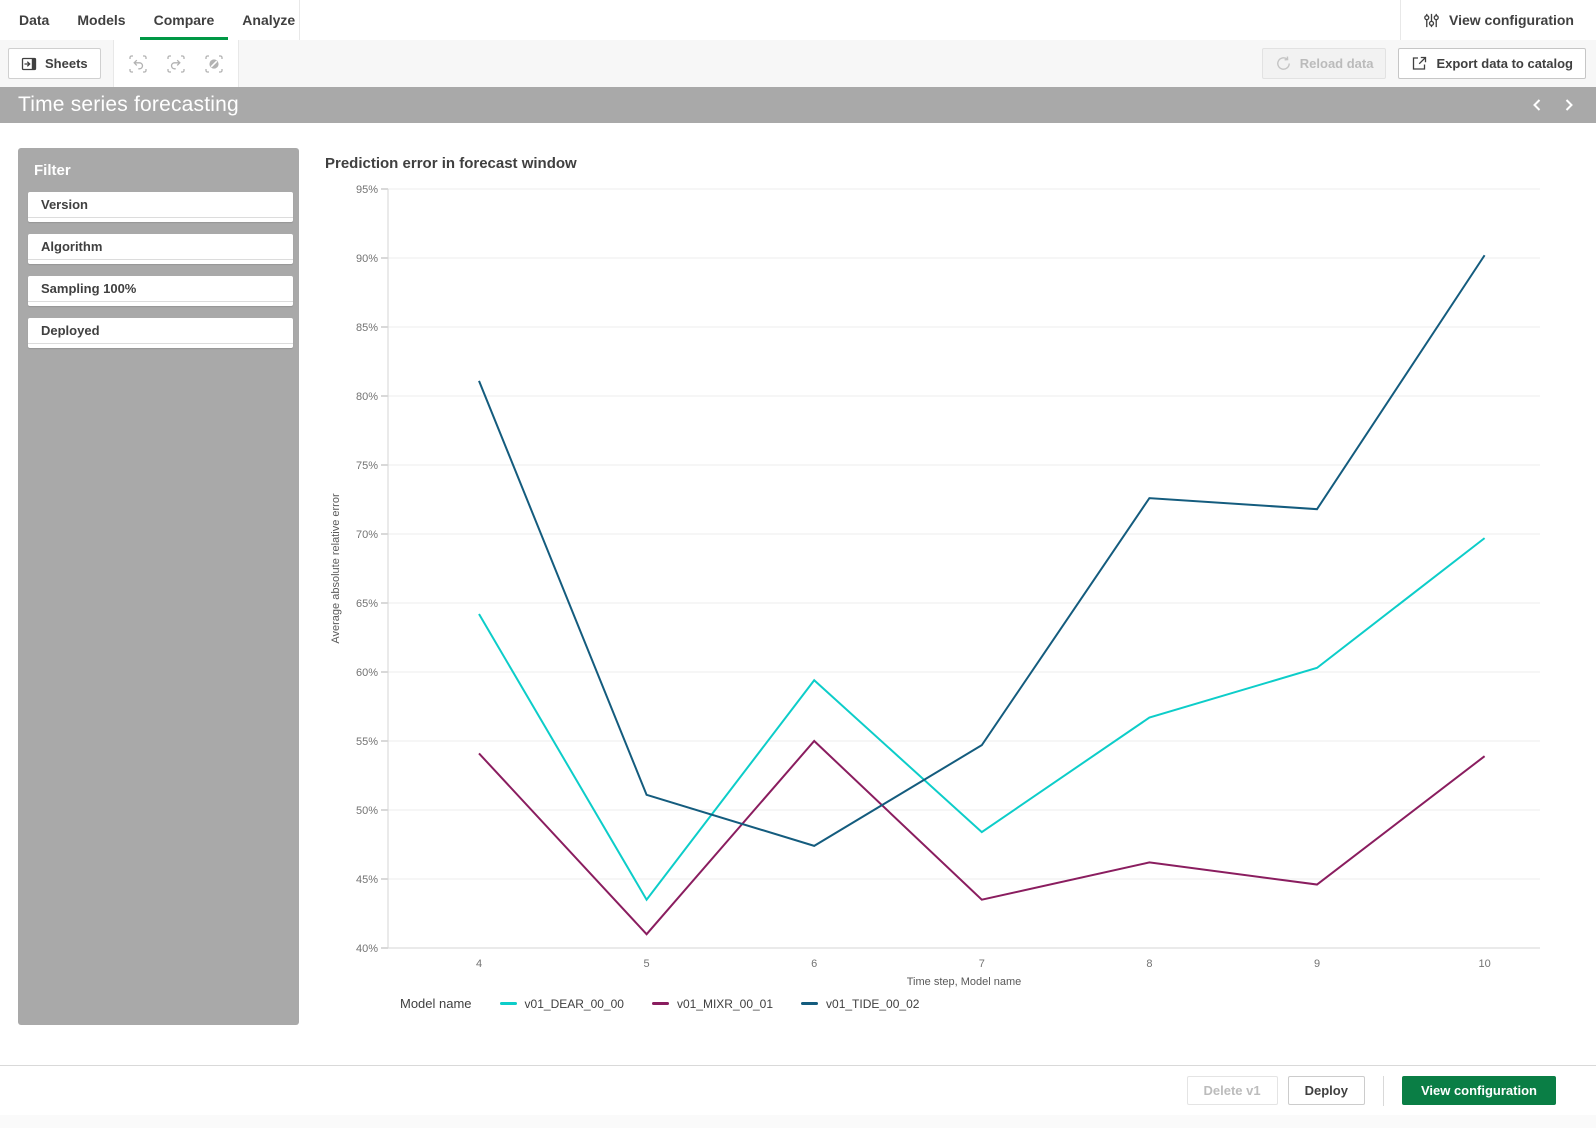 The height and width of the screenshot is (1128, 1596). Describe the element at coordinates (574, 1003) in the screenshot. I see `legend-series-name: v01_DEAR_00_00` at that location.